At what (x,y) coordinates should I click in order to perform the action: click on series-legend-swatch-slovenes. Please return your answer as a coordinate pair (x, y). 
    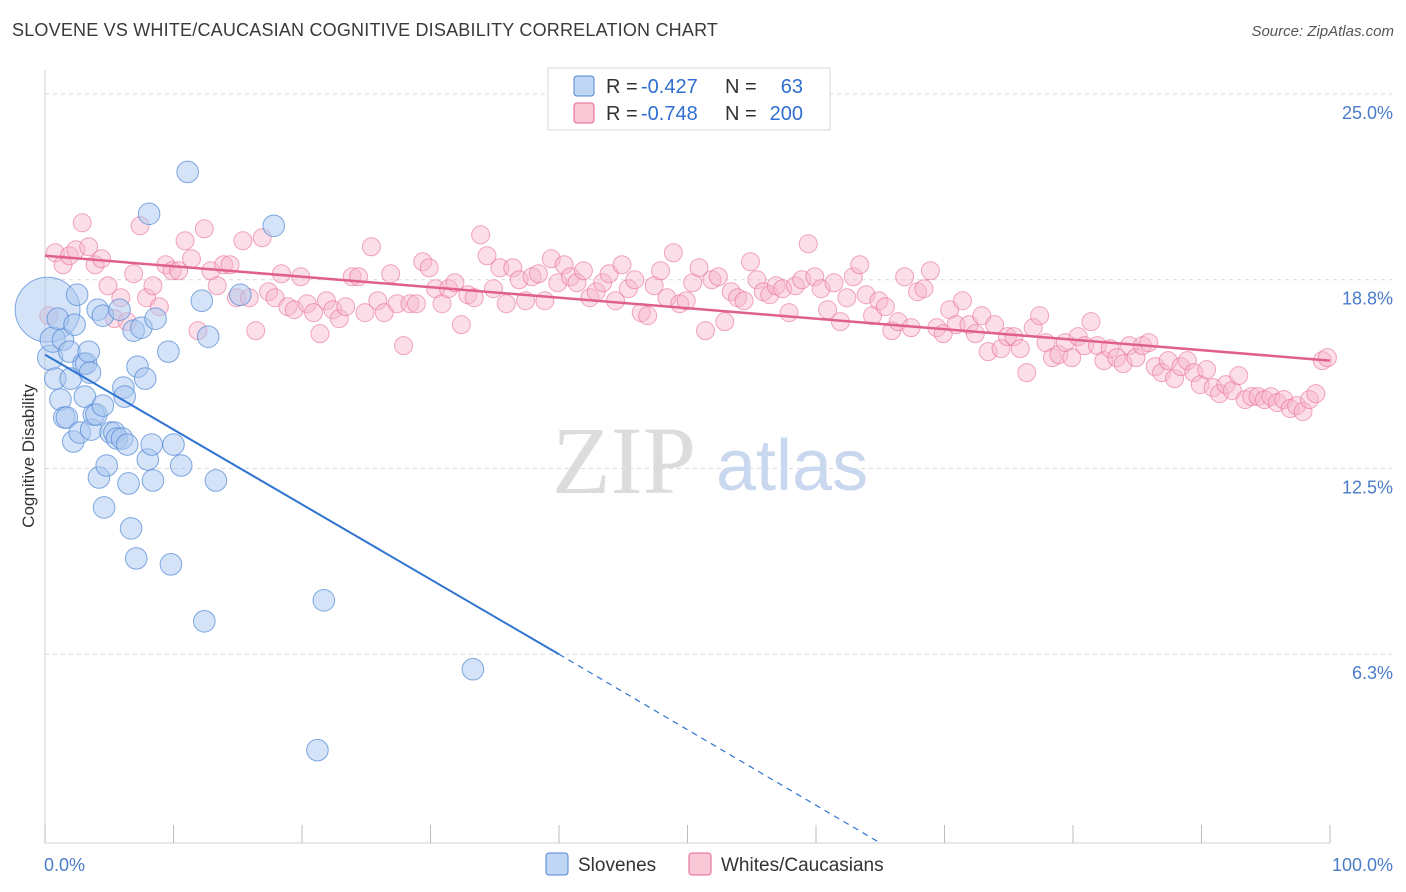
    Looking at the image, I should click on (557, 864).